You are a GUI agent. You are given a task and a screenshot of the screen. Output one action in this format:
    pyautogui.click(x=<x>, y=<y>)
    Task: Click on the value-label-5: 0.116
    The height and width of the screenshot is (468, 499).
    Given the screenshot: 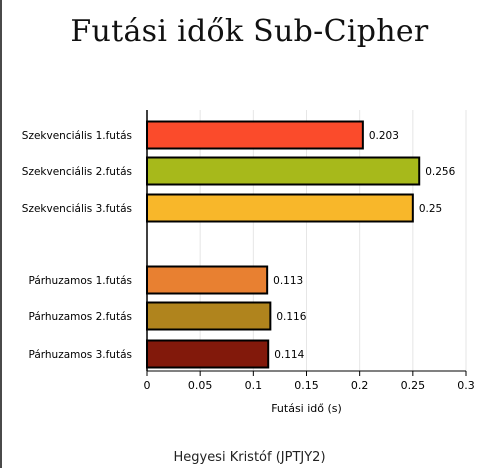 What is the action you would take?
    pyautogui.click(x=291, y=317)
    